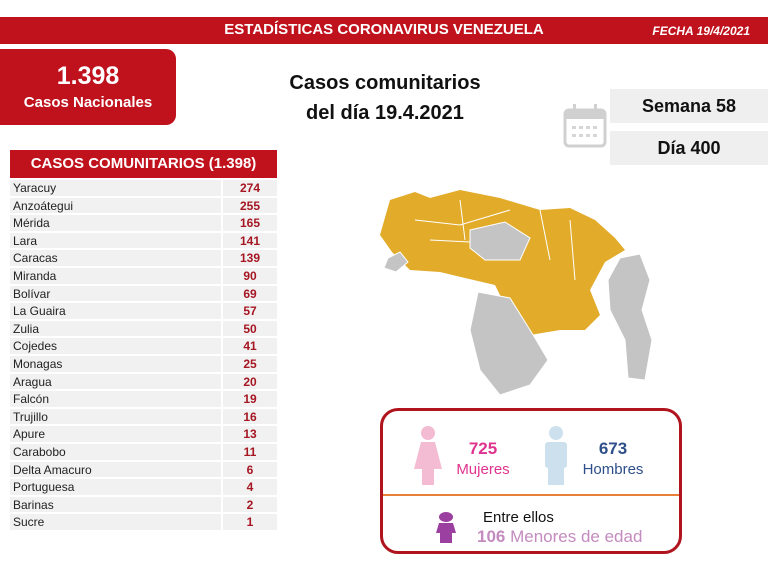 The image size is (768, 574). I want to click on women-label: Mujeres, so click(483, 469).